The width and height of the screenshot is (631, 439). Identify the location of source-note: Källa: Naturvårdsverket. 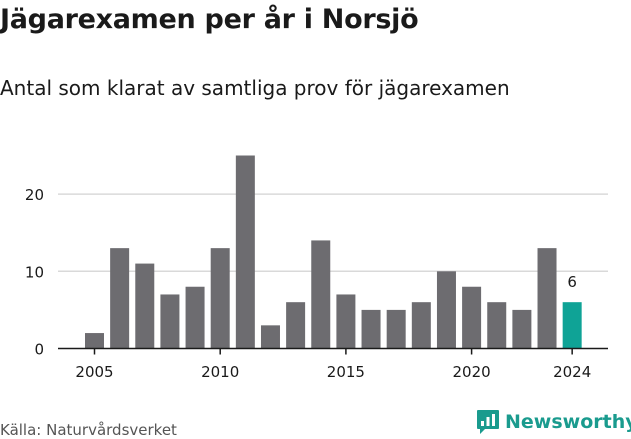
(88, 430).